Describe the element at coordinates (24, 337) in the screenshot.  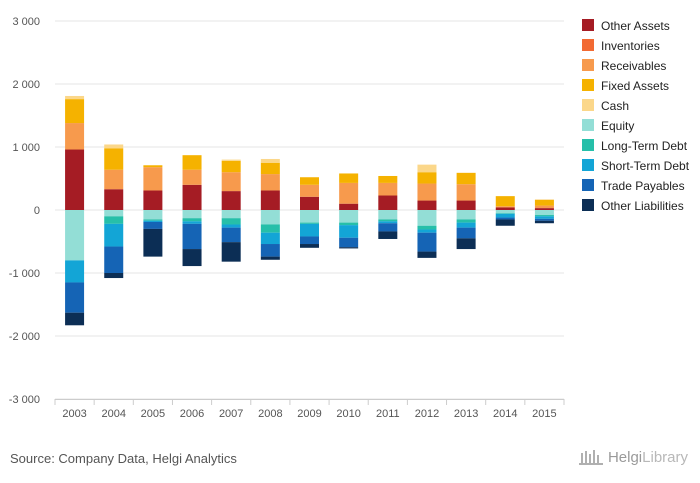
I see `y-tick-label: -2 000` at that location.